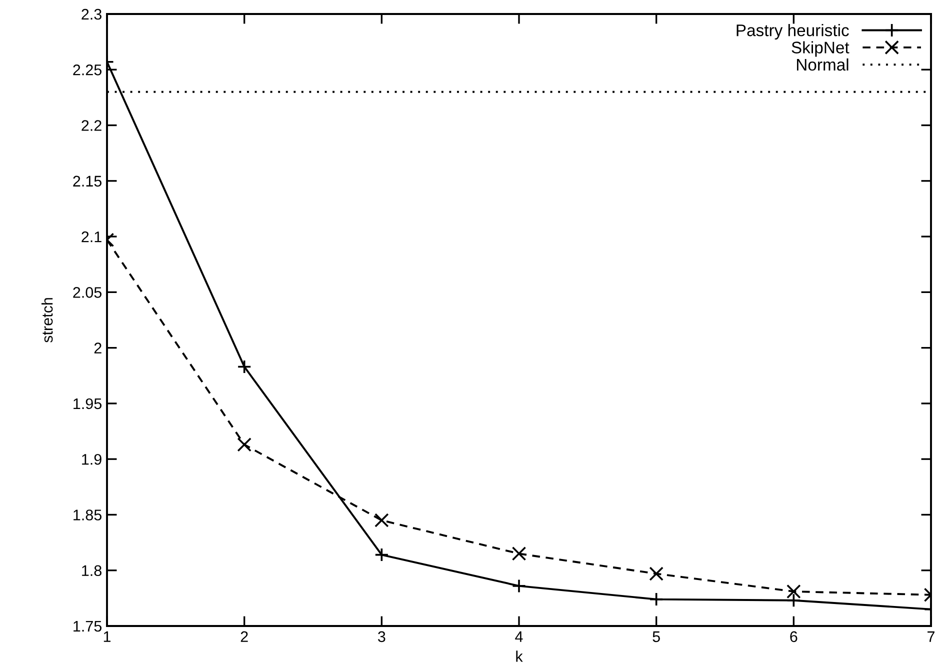 Image resolution: width=936 pixels, height=668 pixels. Describe the element at coordinates (87, 70) in the screenshot. I see `y-tick-label: 2.25` at that location.